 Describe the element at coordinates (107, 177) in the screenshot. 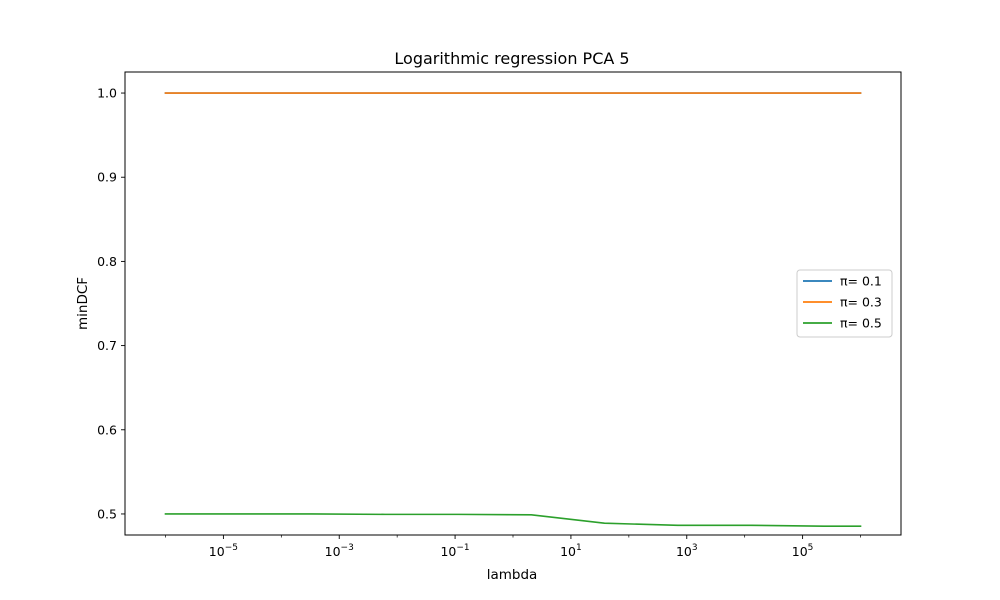

I see `y-tick-label: 0.9` at that location.